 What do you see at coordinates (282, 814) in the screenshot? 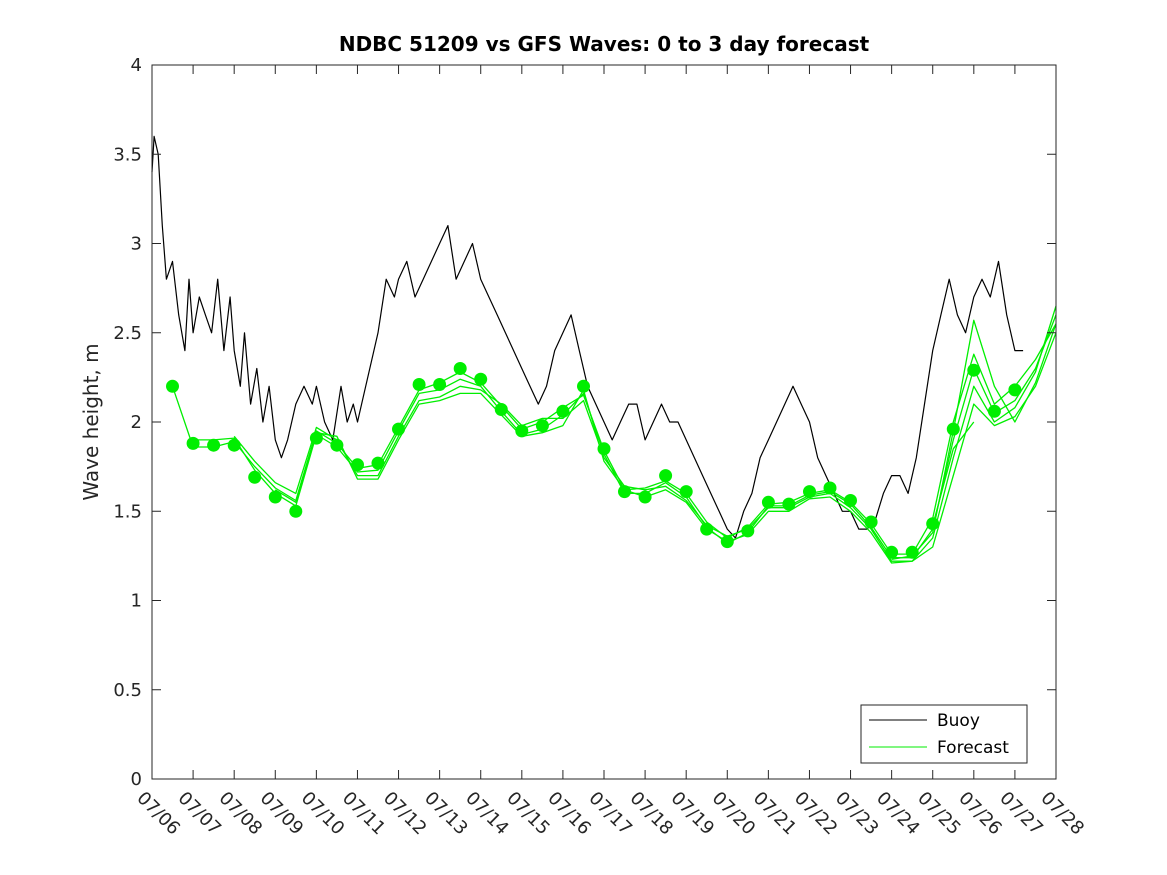
I see `x-tick-label: 07/09` at bounding box center [282, 814].